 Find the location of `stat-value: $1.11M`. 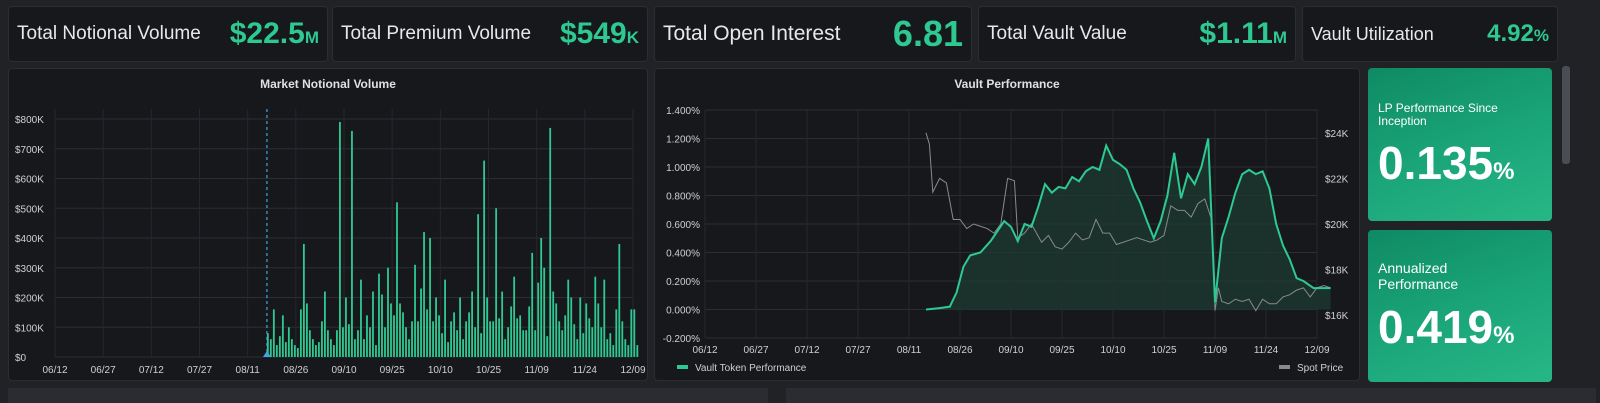

stat-value: $1.11M is located at coordinates (1243, 33).